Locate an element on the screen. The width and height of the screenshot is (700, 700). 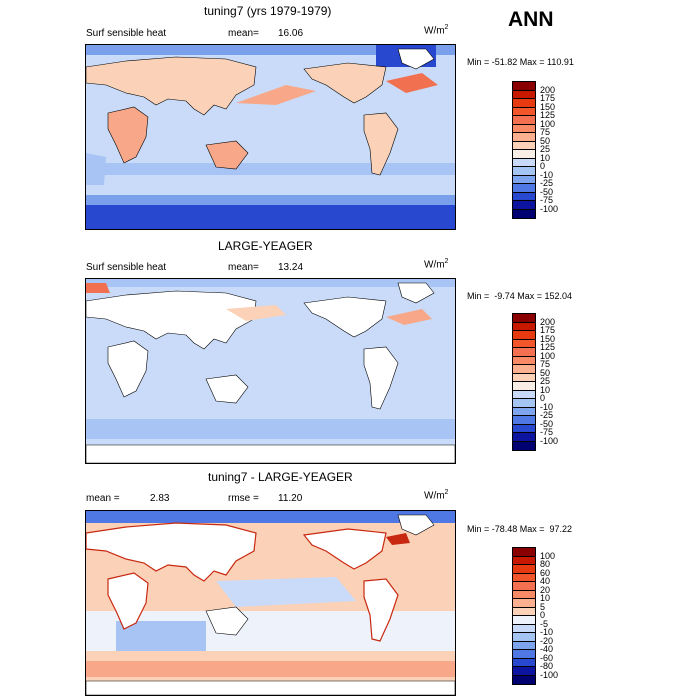
panel1-colorbar is located at coordinates (524, 150).